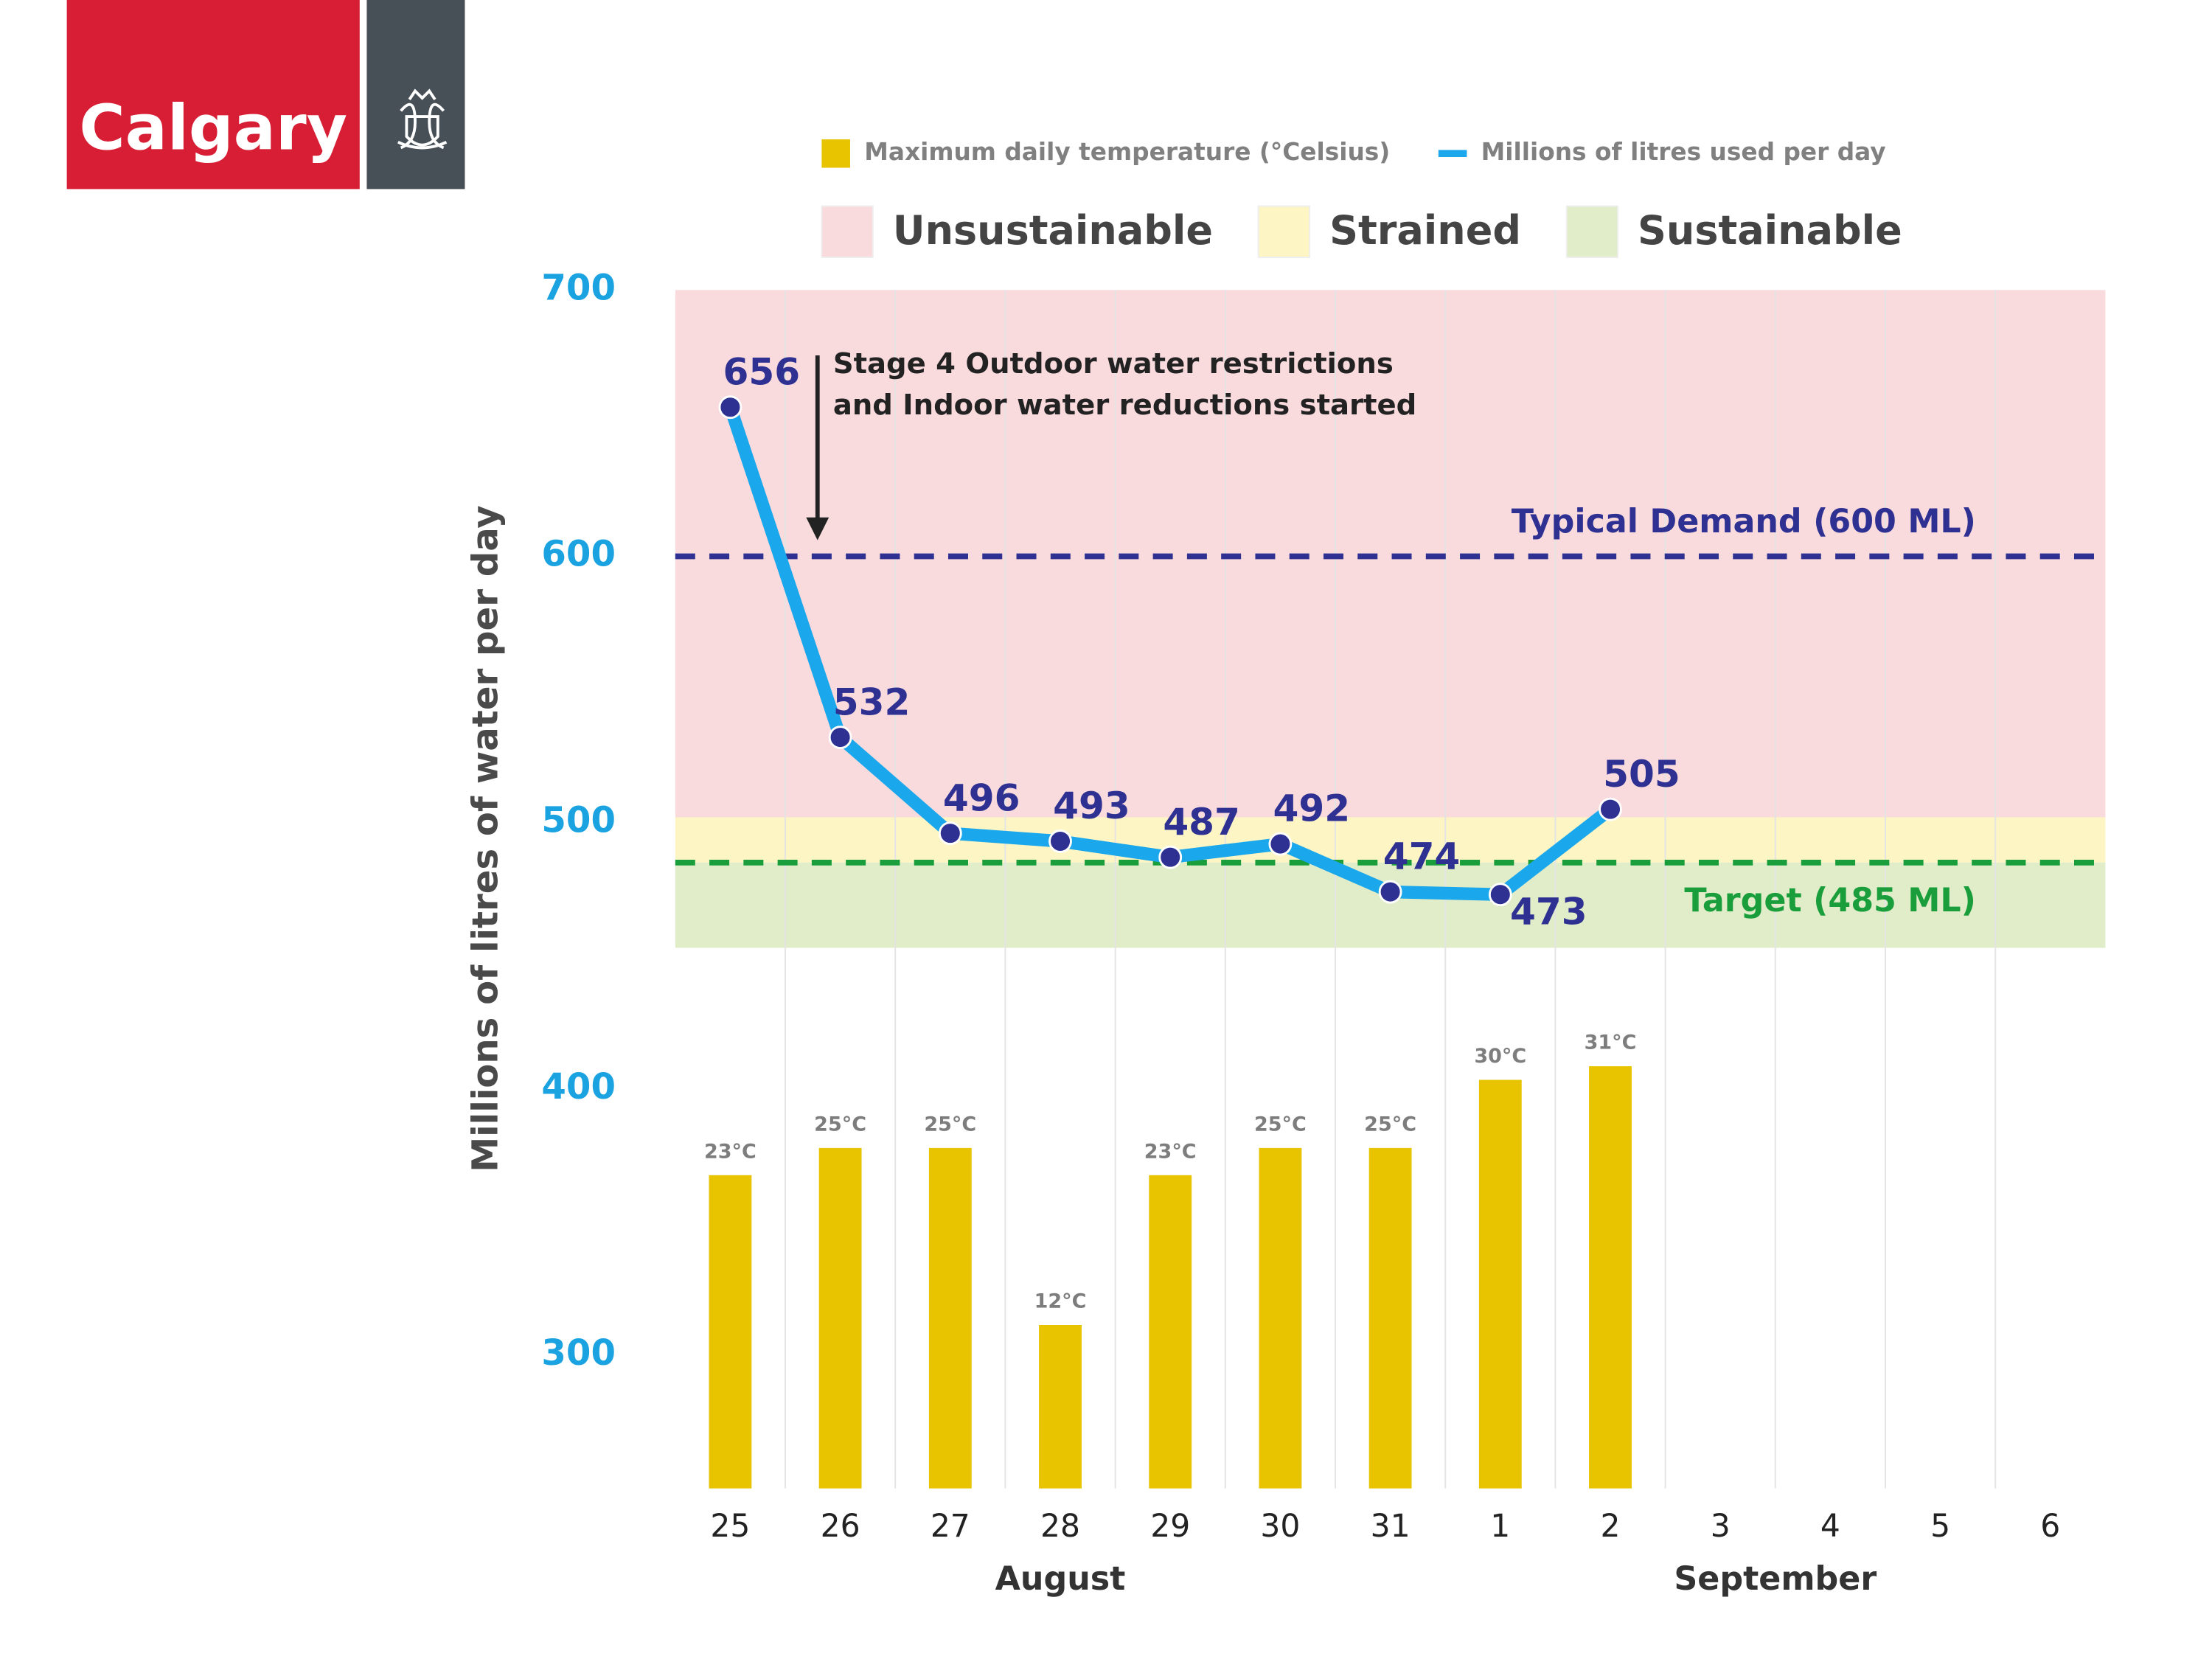 Image resolution: width=2212 pixels, height=1659 pixels. Describe the element at coordinates (1830, 1527) in the screenshot. I see `x-tick-label: 4` at that location.